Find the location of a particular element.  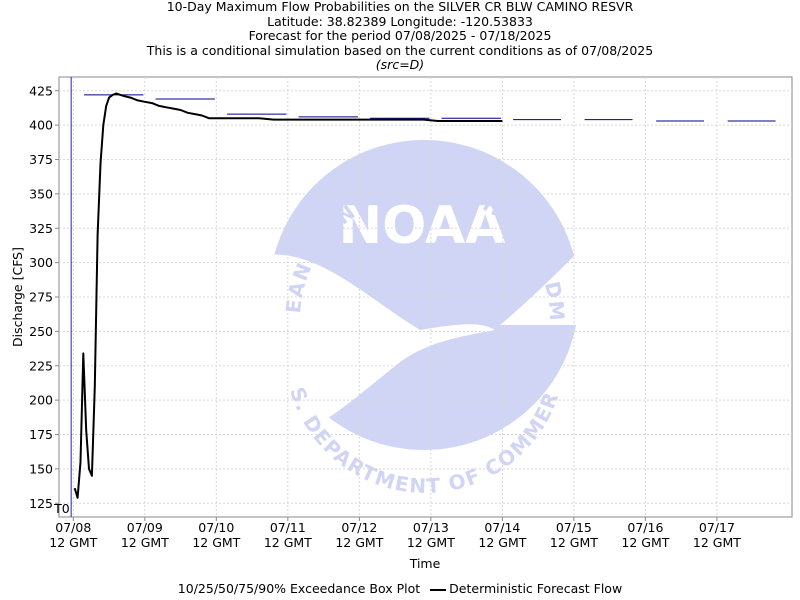

t0-label: T0 is located at coordinates (61, 508).